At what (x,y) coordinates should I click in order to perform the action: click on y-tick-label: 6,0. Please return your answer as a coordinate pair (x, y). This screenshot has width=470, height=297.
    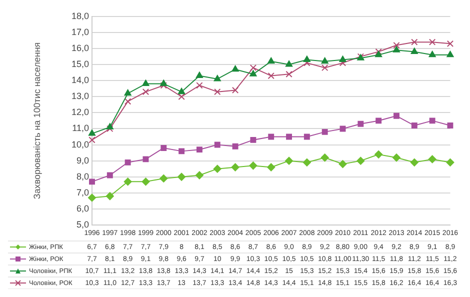
    Looking at the image, I should click on (82, 208).